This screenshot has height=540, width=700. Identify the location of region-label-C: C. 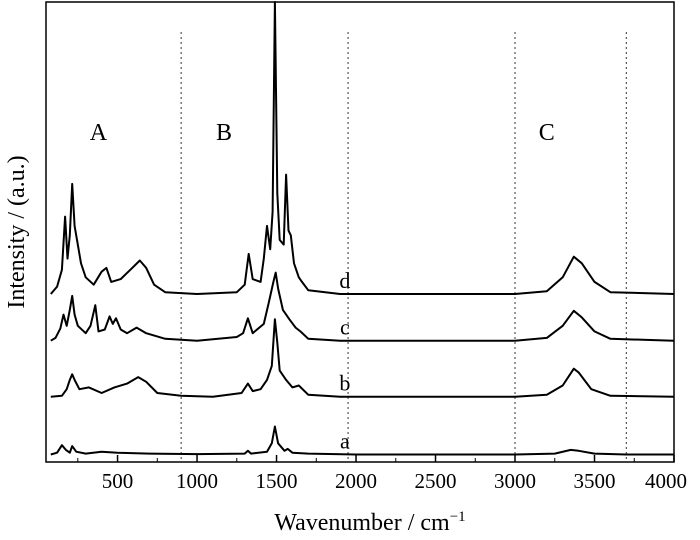
(547, 133).